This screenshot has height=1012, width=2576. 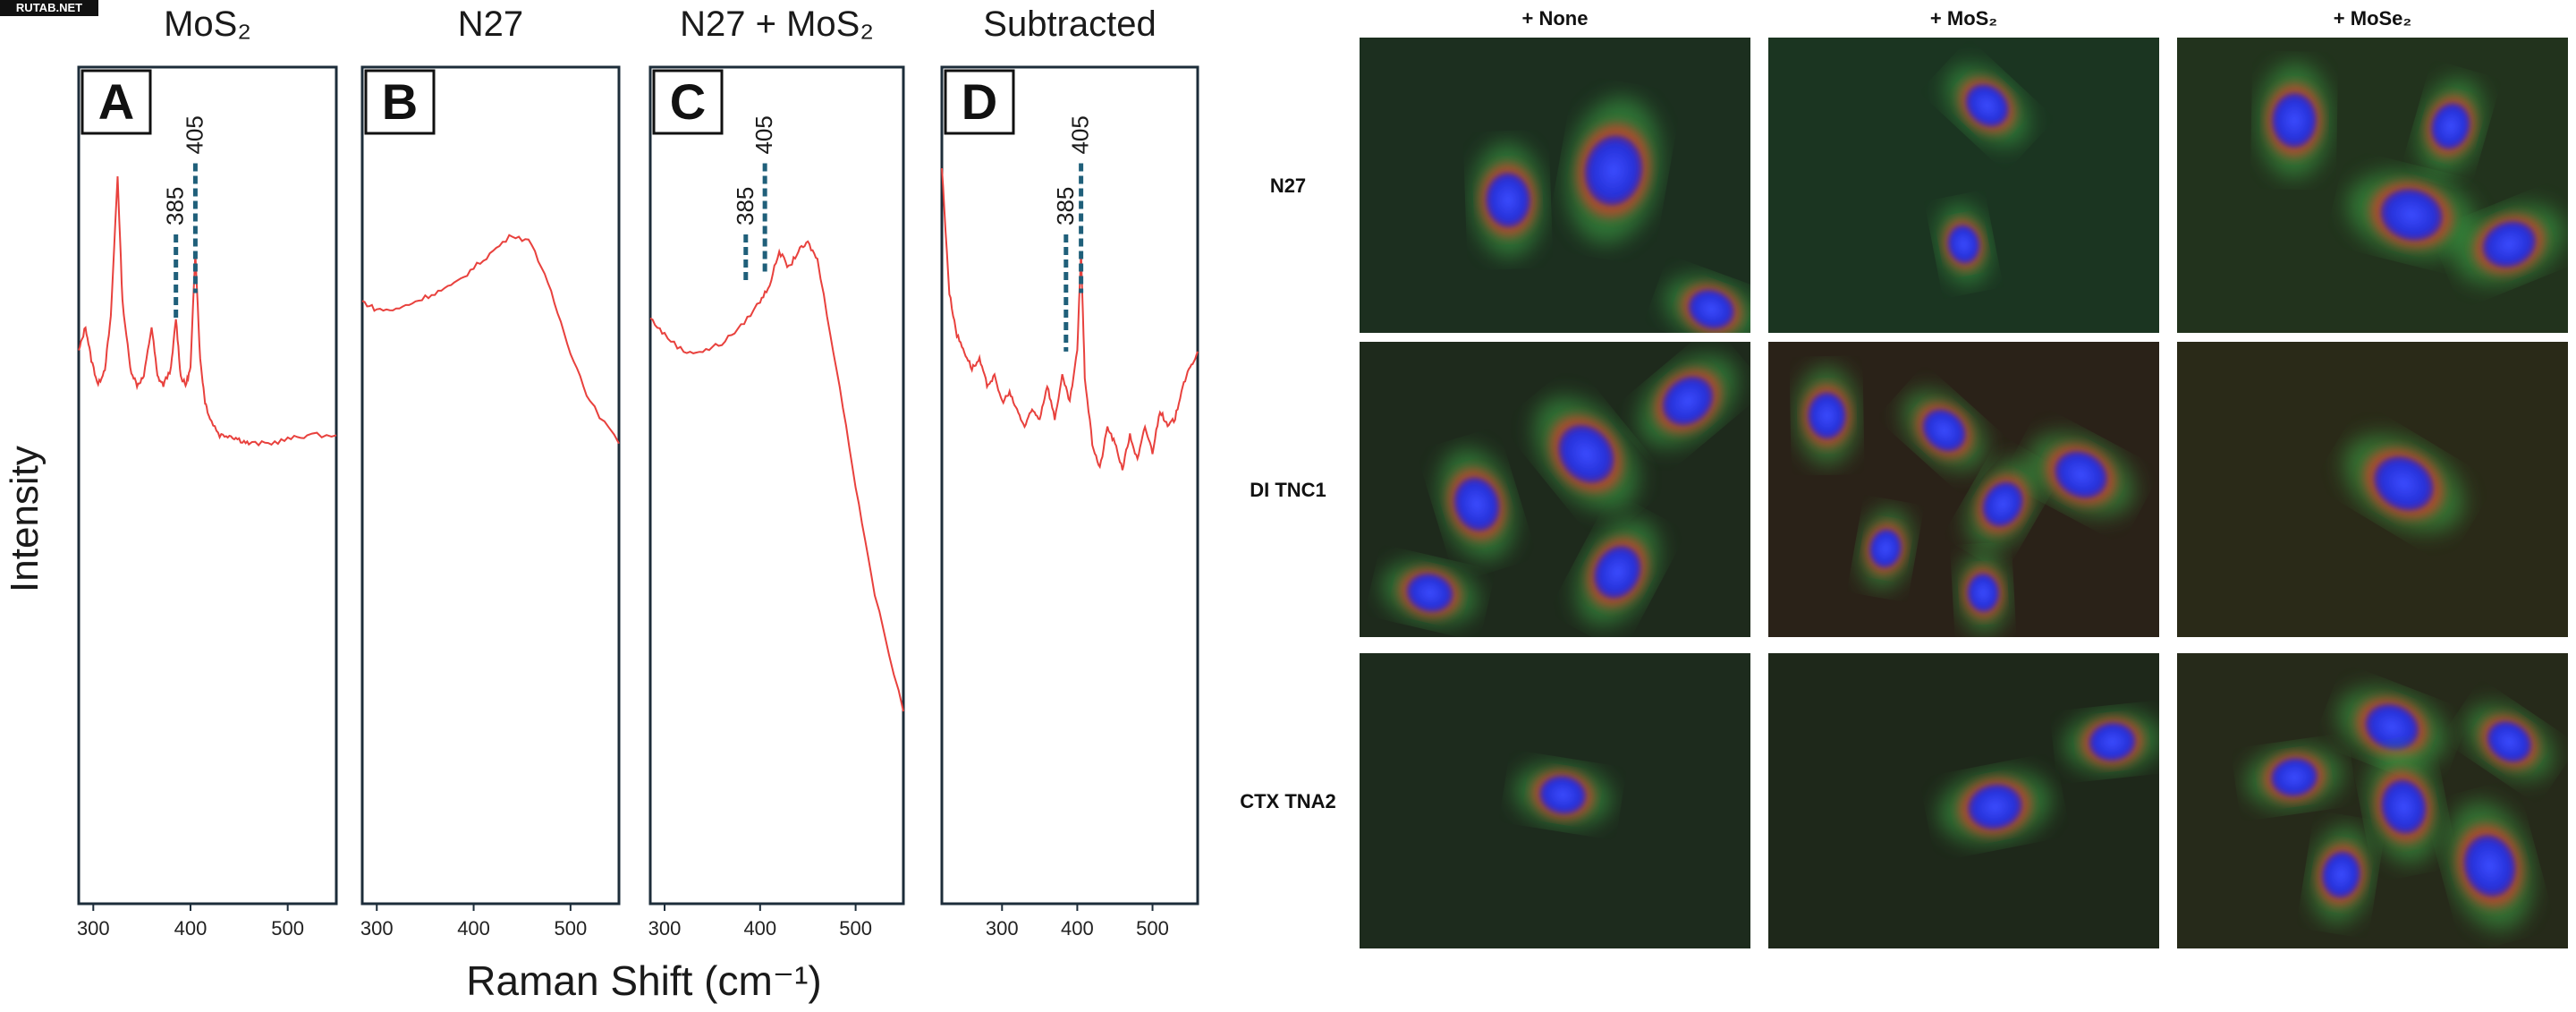 I want to click on raman-panel-a: MoS₂ A 300 400 500 385 405, so click(x=207, y=472).